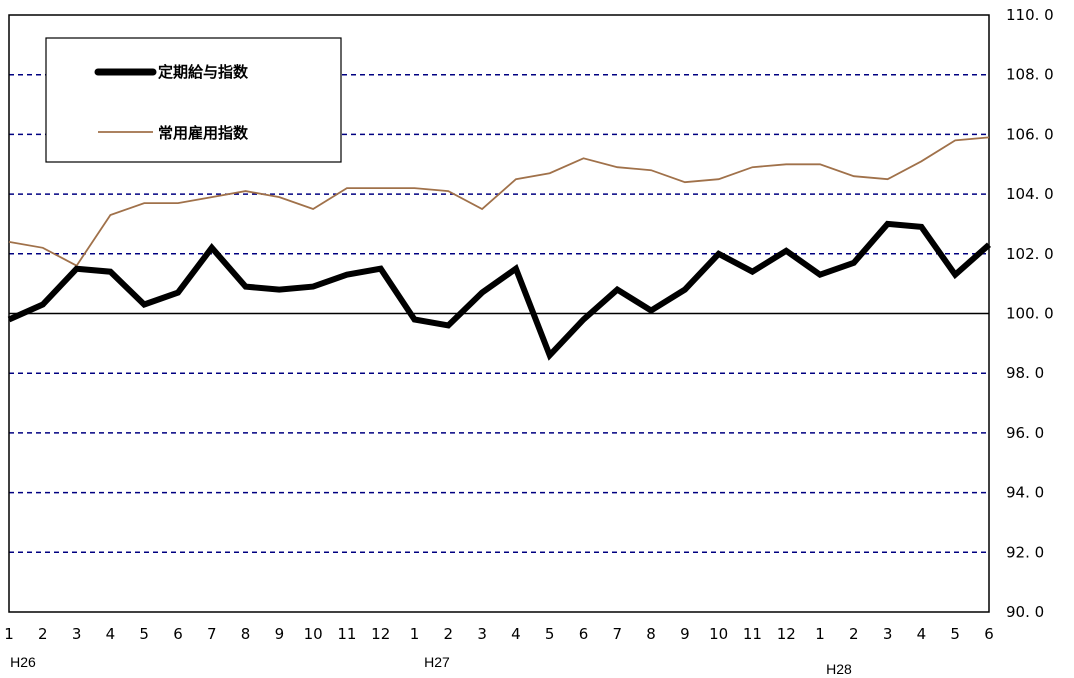 The height and width of the screenshot is (678, 1074). What do you see at coordinates (1030, 194) in the screenshot?
I see `y-tick-label: 104. 0` at bounding box center [1030, 194].